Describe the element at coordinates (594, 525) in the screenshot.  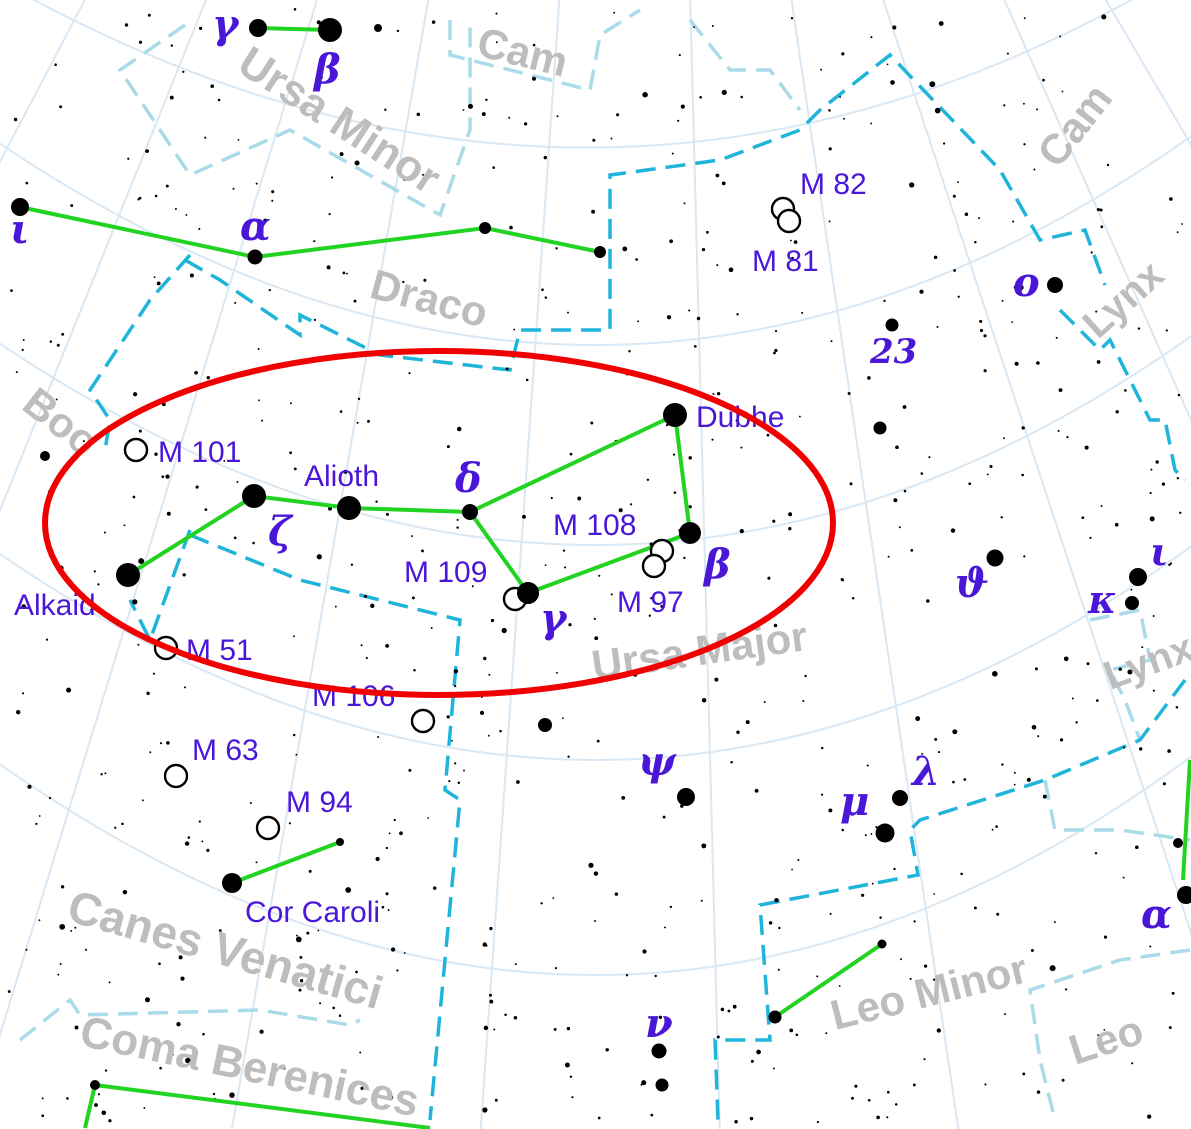
I see `label-m108: M 108` at that location.